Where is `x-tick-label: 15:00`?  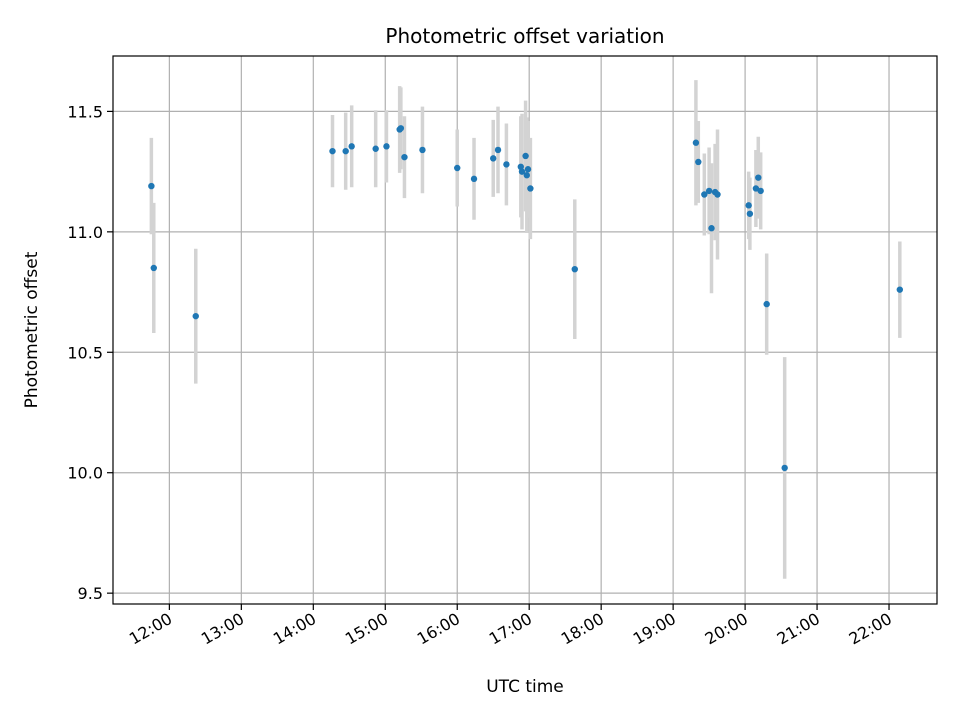
x-tick-label: 15:00 is located at coordinates (366, 629).